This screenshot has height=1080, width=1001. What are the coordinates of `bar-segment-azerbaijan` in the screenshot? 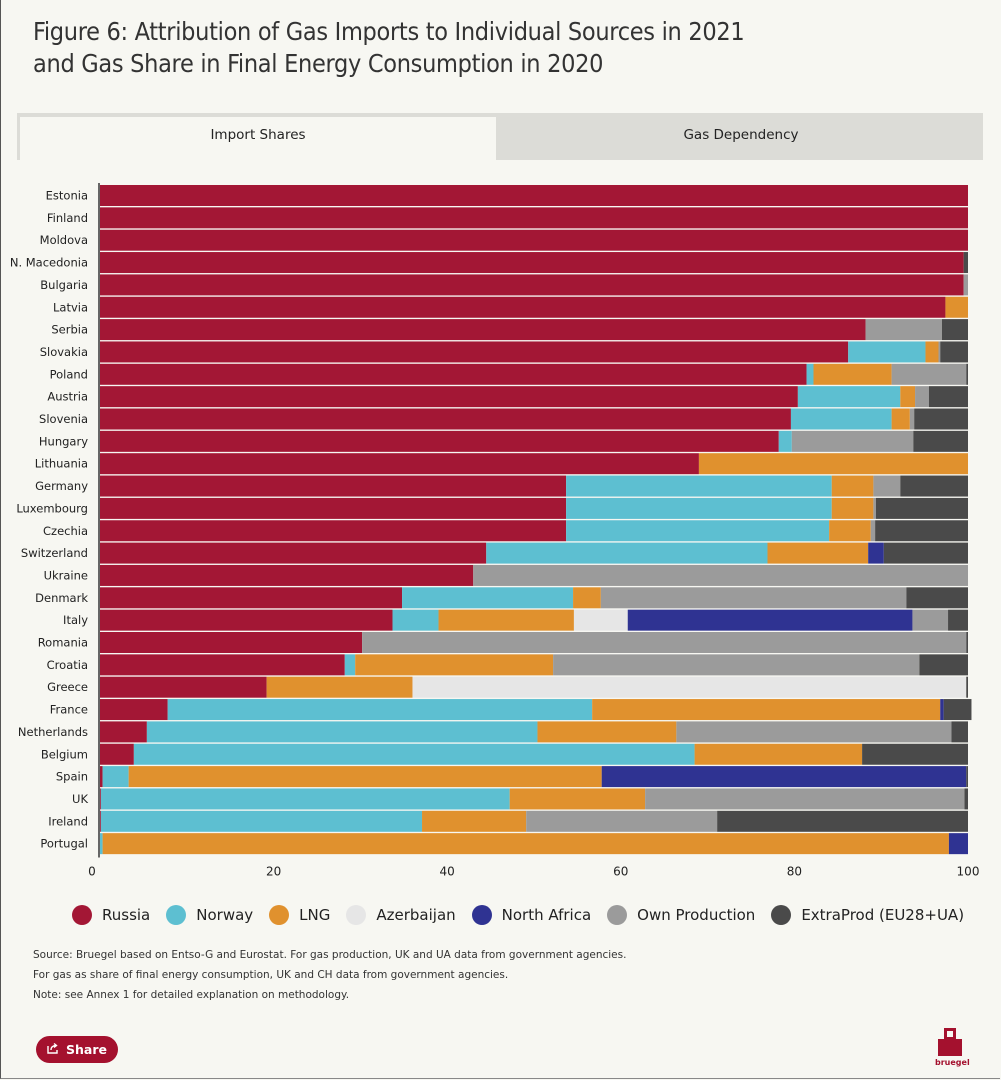 It's located at (600, 620).